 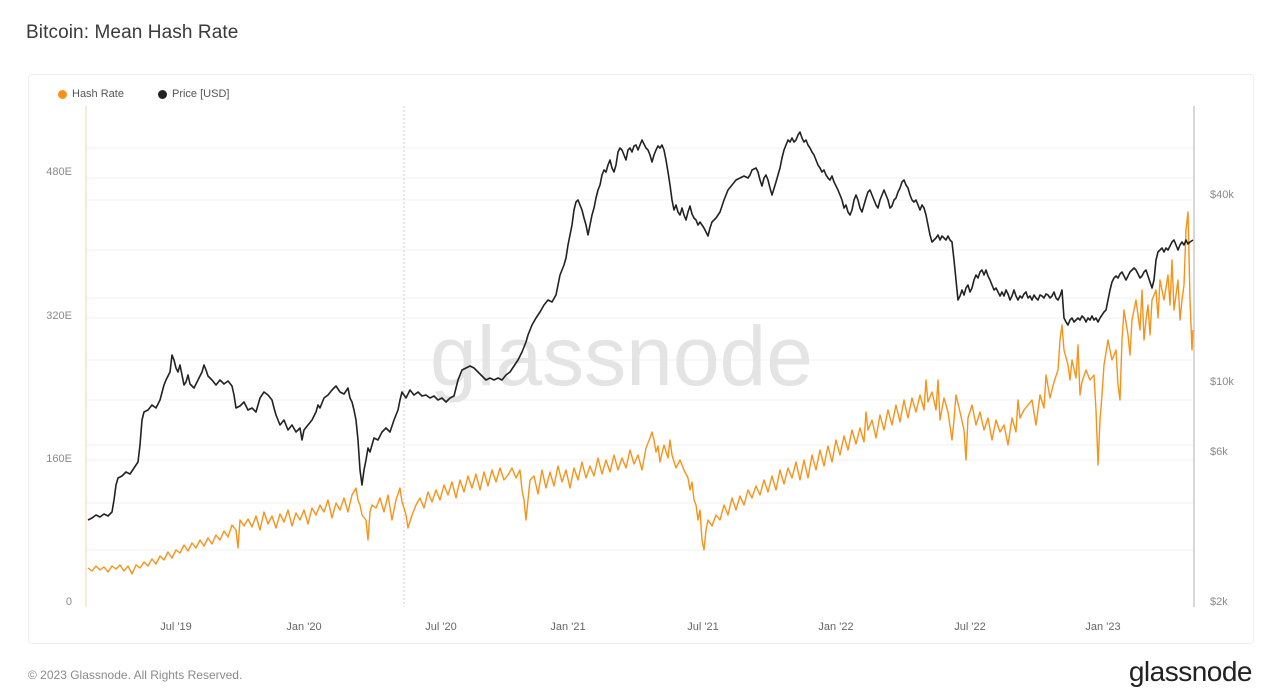 I want to click on glassnode-watermark: glassnode, so click(x=621, y=356).